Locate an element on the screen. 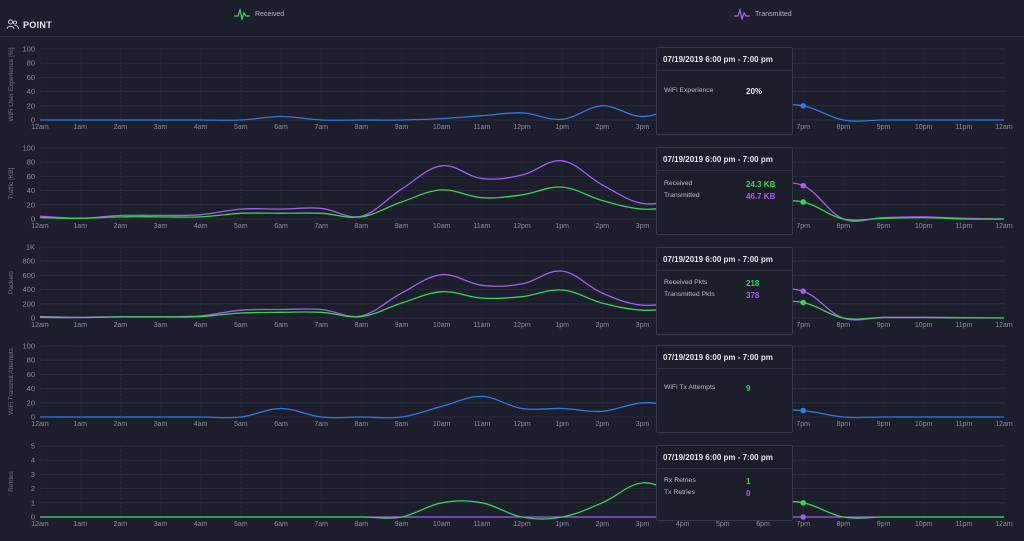  y-tick-label: 200 is located at coordinates (28, 303).